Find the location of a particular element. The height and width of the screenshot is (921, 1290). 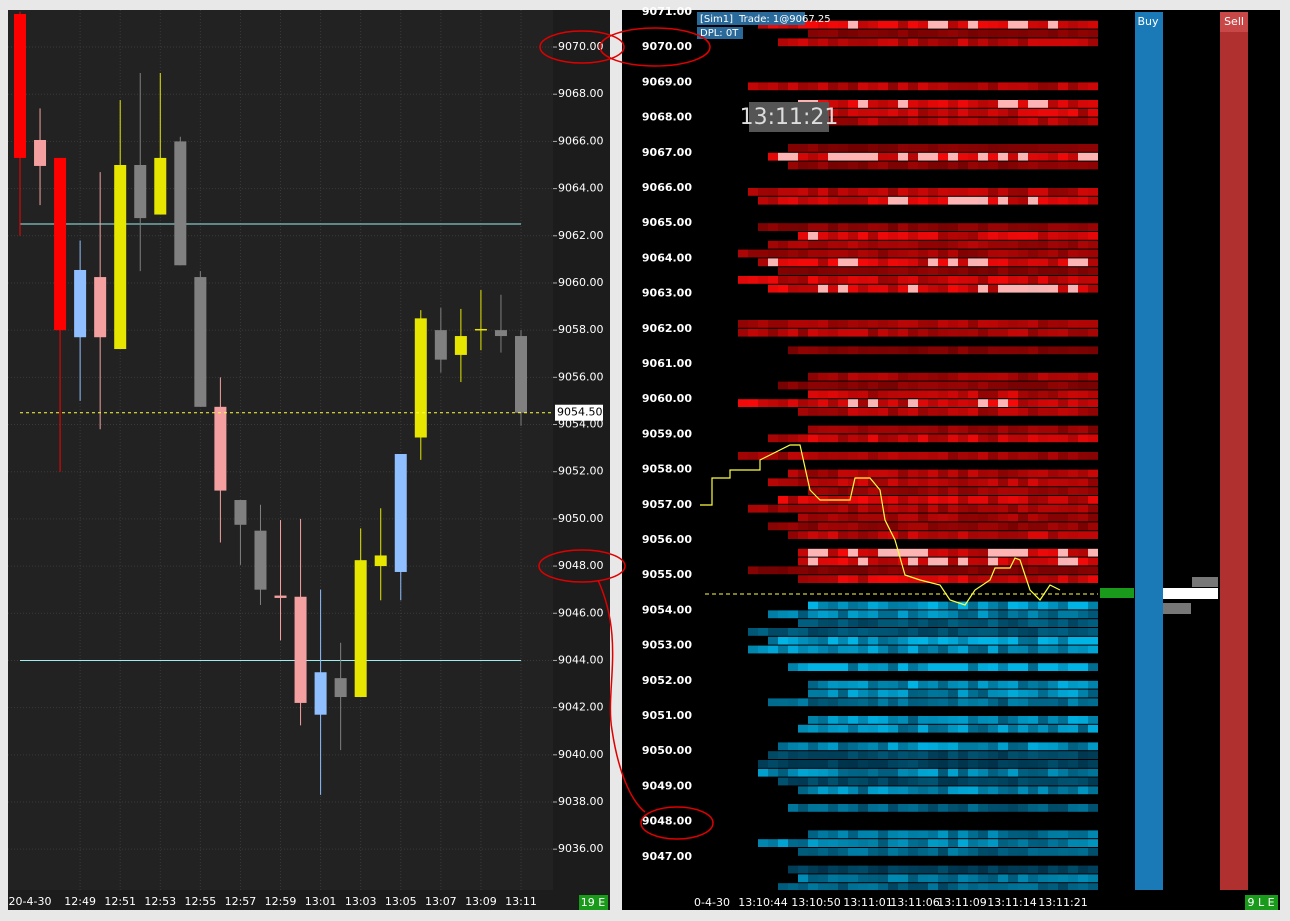

price-level: 9053.00 is located at coordinates (667, 645).